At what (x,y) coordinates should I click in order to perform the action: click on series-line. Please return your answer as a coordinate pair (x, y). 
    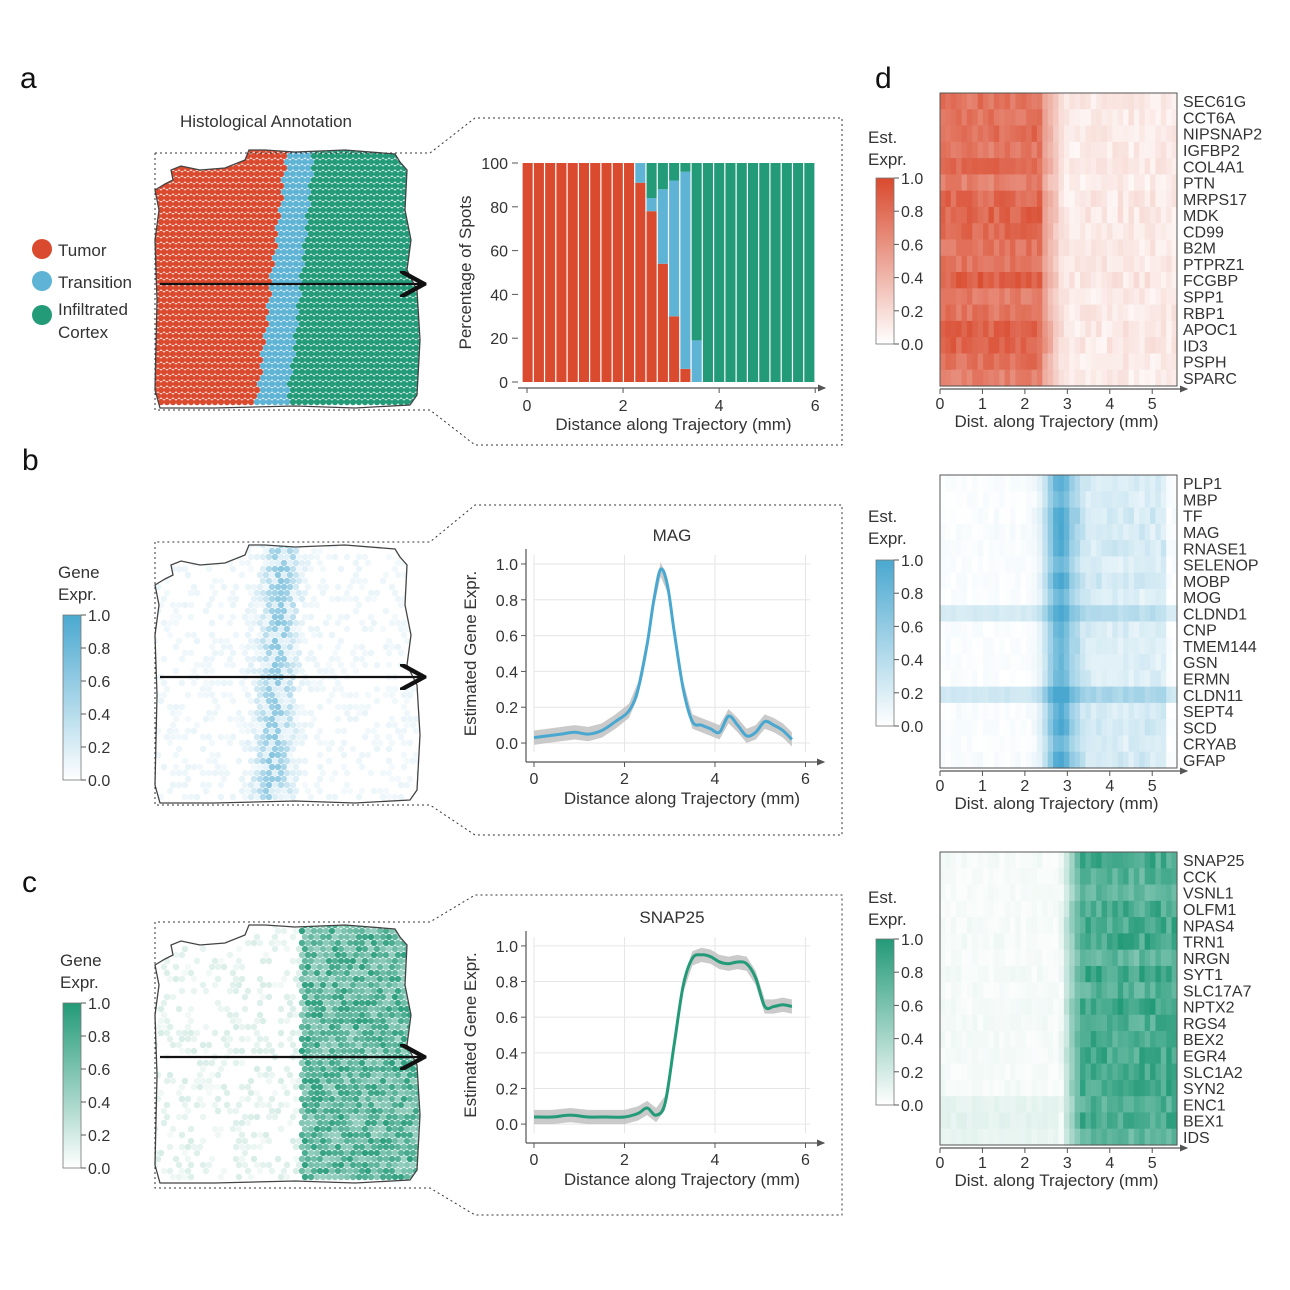
    Looking at the image, I should click on (663, 654).